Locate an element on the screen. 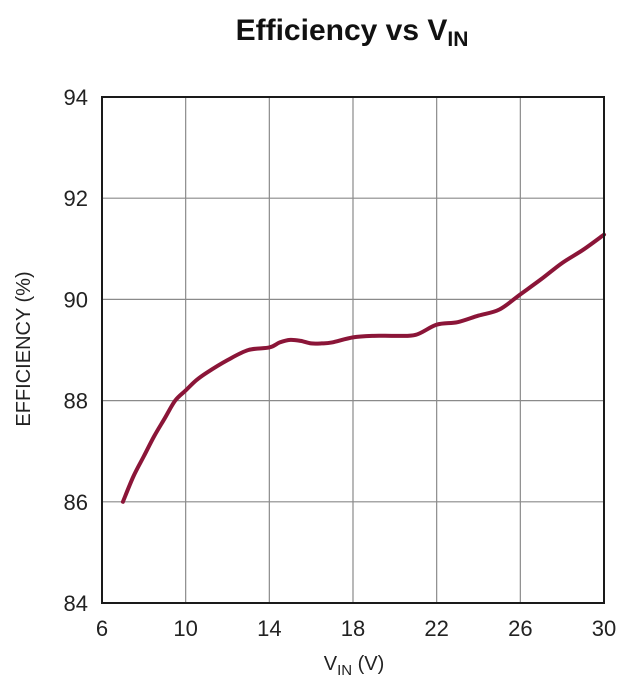  x-axis-label-subscript: IN is located at coordinates (344, 670).